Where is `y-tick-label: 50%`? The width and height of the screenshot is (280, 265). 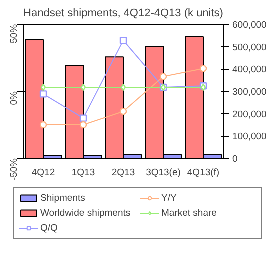
y-tick-label: 50% is located at coordinates (14, 34).